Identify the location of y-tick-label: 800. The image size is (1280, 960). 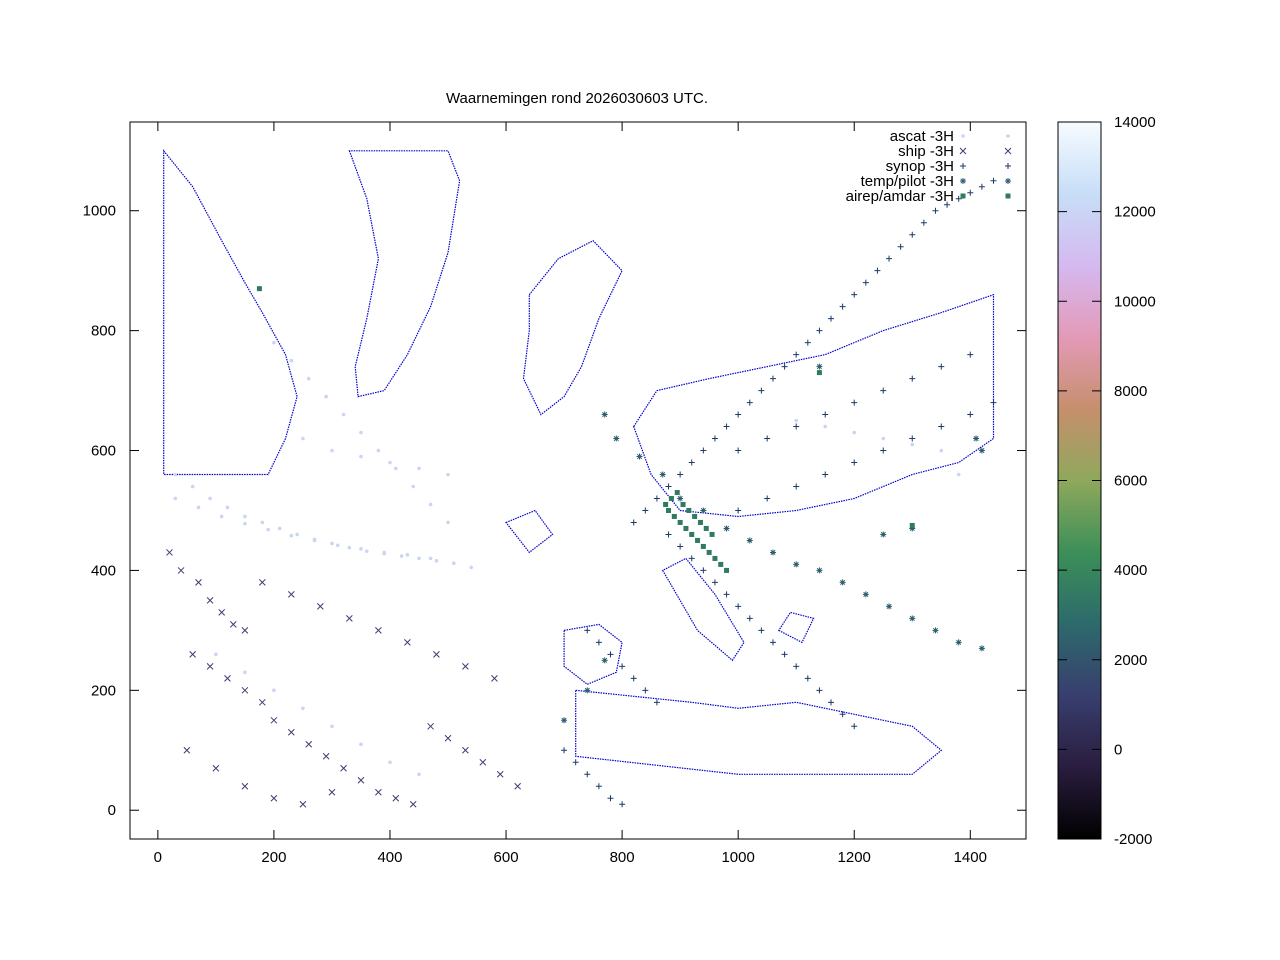
(103, 331).